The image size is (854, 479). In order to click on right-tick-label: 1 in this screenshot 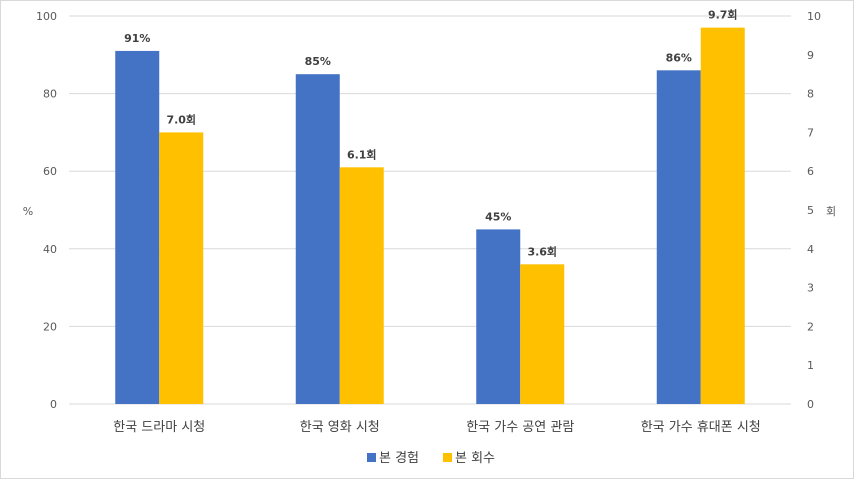, I will do `click(810, 365)`.